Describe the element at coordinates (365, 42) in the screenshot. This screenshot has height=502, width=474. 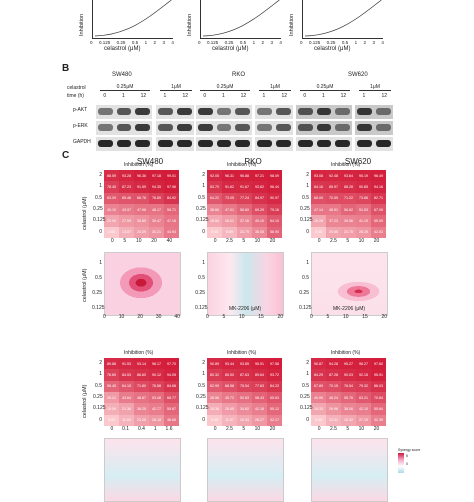
I see `x-tick-label: 2` at that location.